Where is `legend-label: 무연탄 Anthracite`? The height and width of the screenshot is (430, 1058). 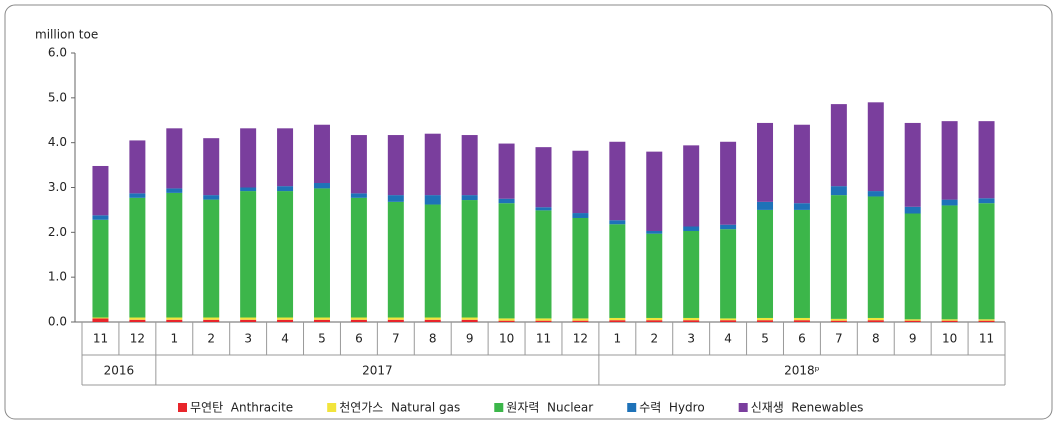 legend-label: 무연탄 Anthracite is located at coordinates (241, 408).